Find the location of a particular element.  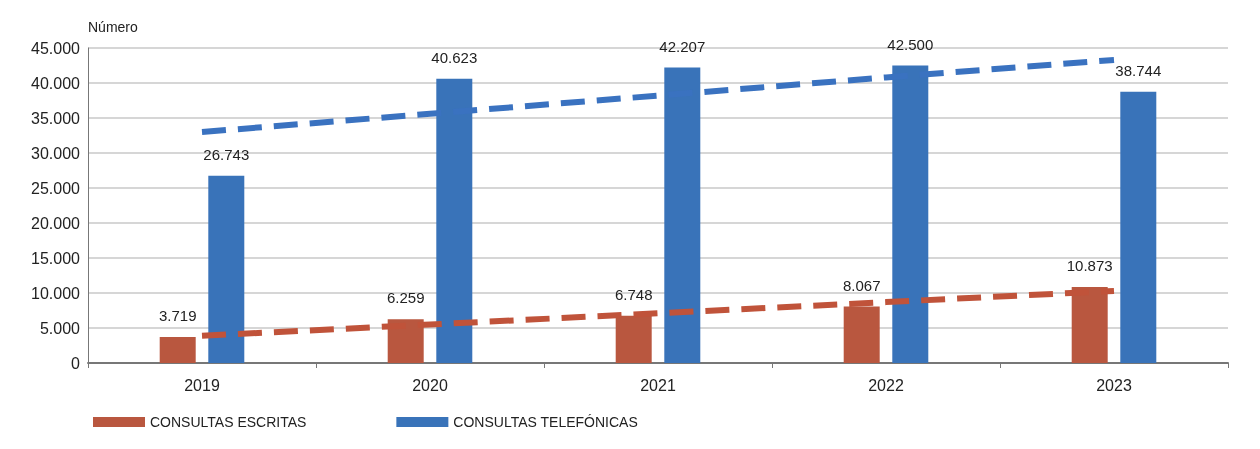

x-tick-label: 2021 is located at coordinates (658, 385).